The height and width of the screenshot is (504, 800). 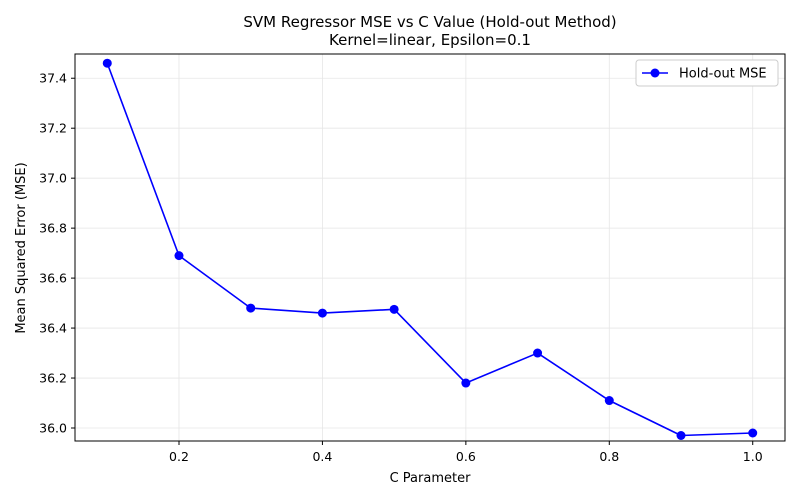 I want to click on chart-subtitle: Kernel=linear, Epsilon=0.1, so click(x=430, y=40).